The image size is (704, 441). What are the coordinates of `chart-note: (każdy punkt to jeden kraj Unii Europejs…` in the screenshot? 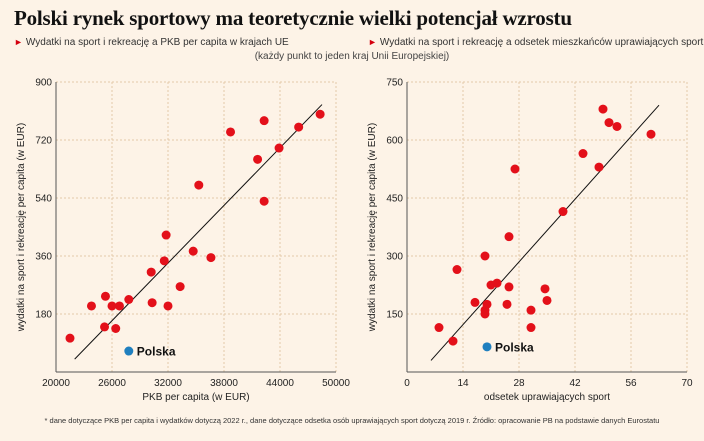 It's located at (352, 56).